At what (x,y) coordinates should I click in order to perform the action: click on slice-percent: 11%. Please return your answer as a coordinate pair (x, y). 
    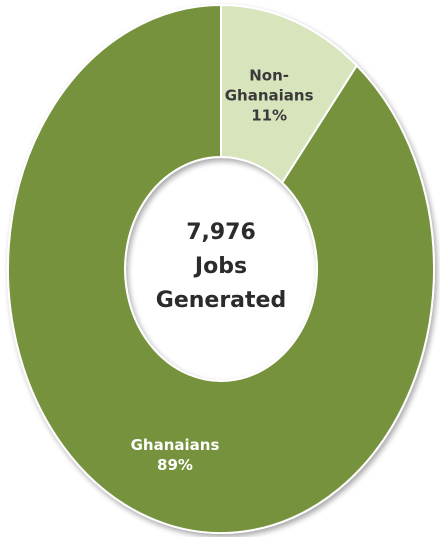
    Looking at the image, I should click on (269, 116).